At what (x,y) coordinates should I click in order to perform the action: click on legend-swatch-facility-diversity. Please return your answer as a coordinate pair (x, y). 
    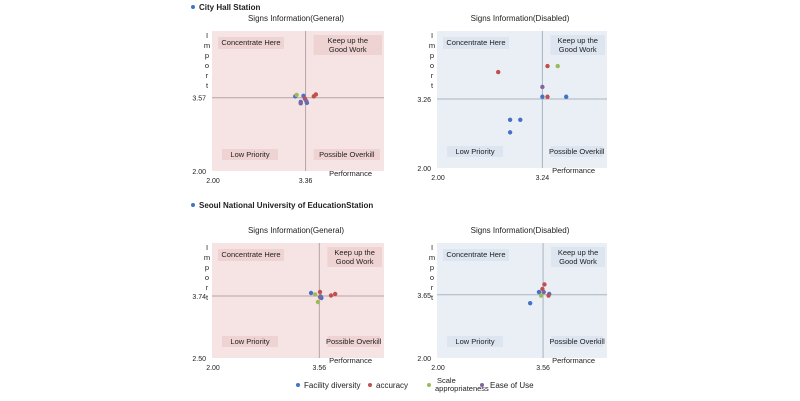
    Looking at the image, I should click on (298, 385).